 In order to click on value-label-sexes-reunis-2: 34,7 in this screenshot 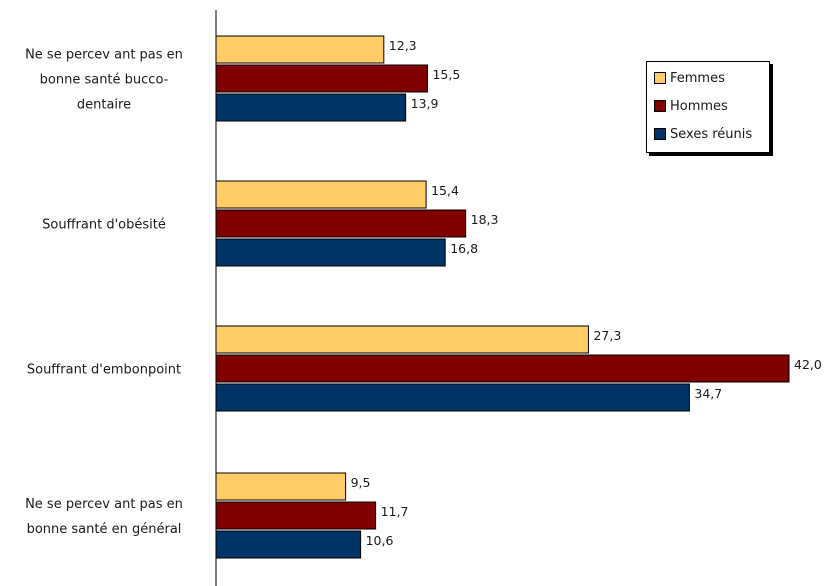, I will do `click(708, 393)`.